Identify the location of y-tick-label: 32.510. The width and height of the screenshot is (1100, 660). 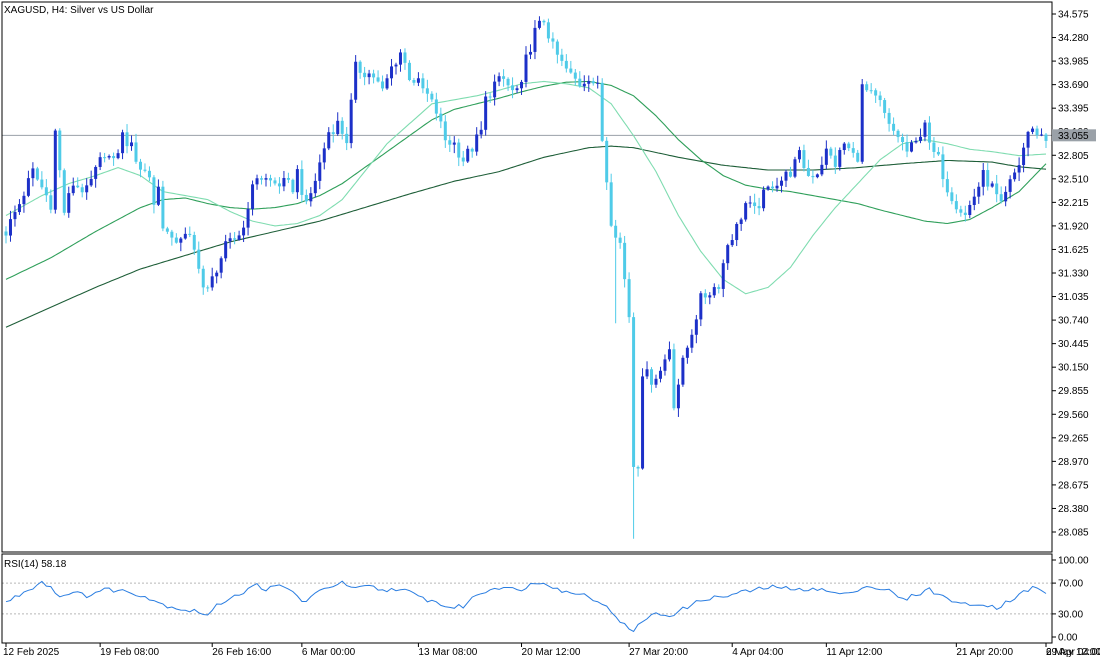
(1073, 179).